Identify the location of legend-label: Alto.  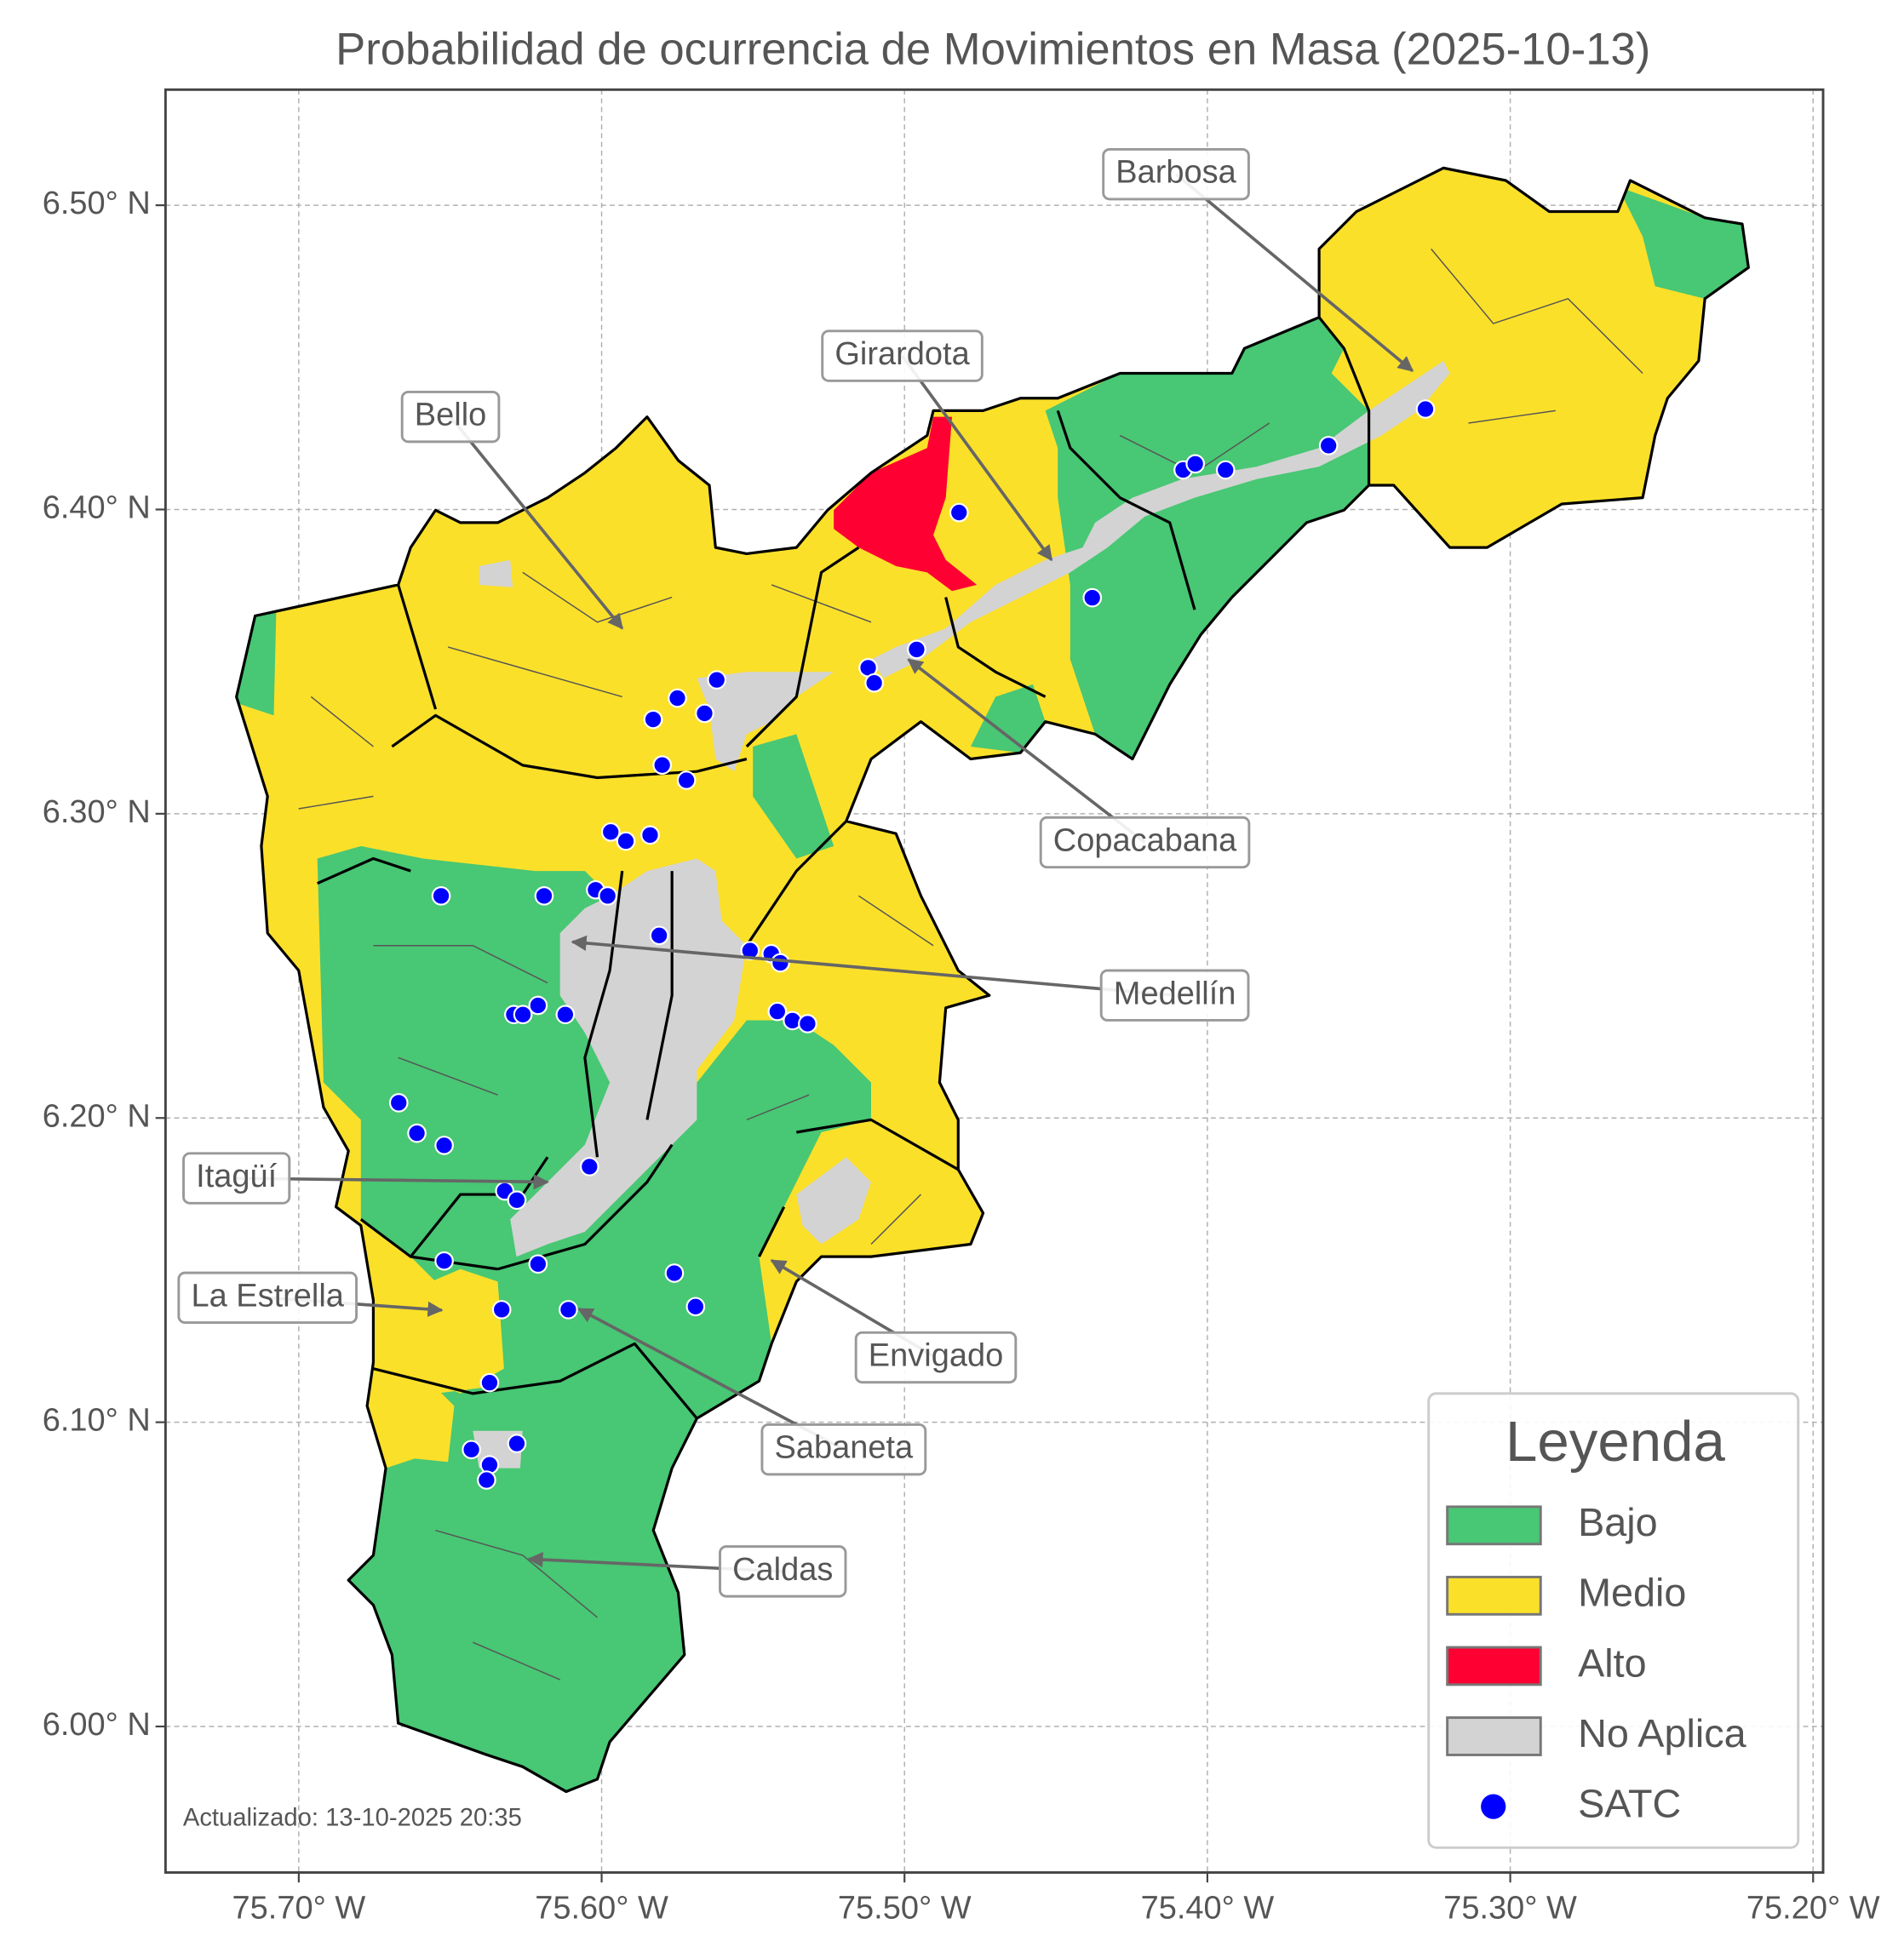
(1612, 1662).